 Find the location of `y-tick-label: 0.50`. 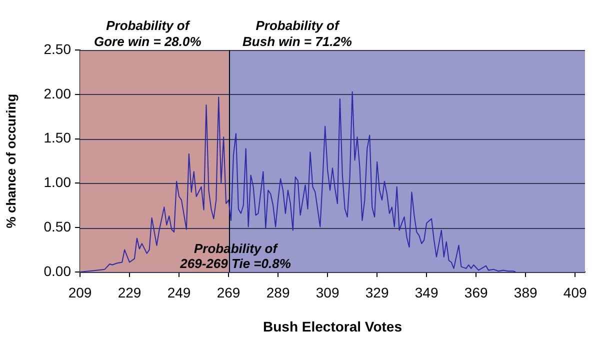

y-tick-label: 0.50 is located at coordinates (58, 226).